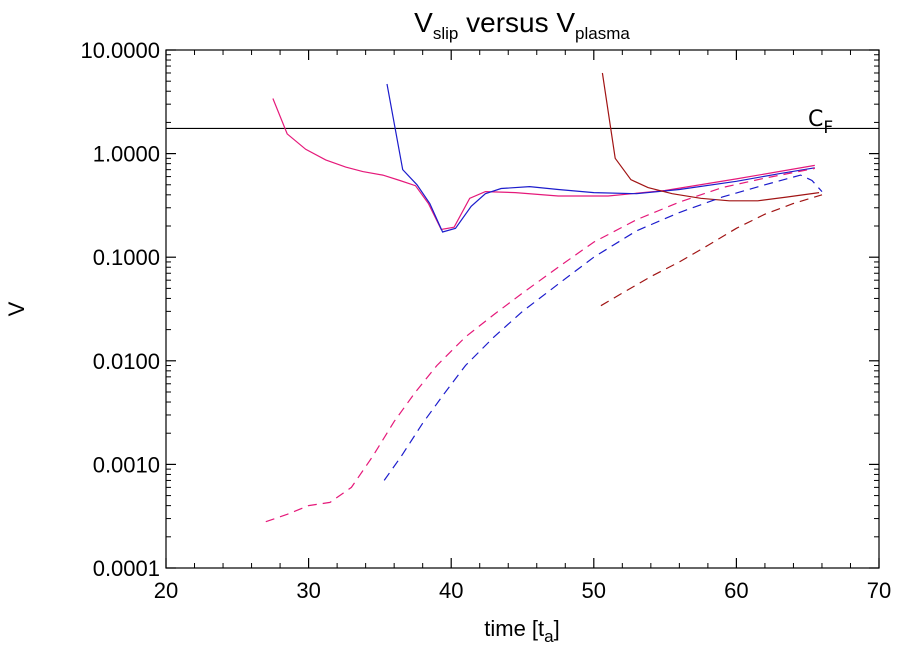  I want to click on reference-line-label-main: C, so click(815, 119).